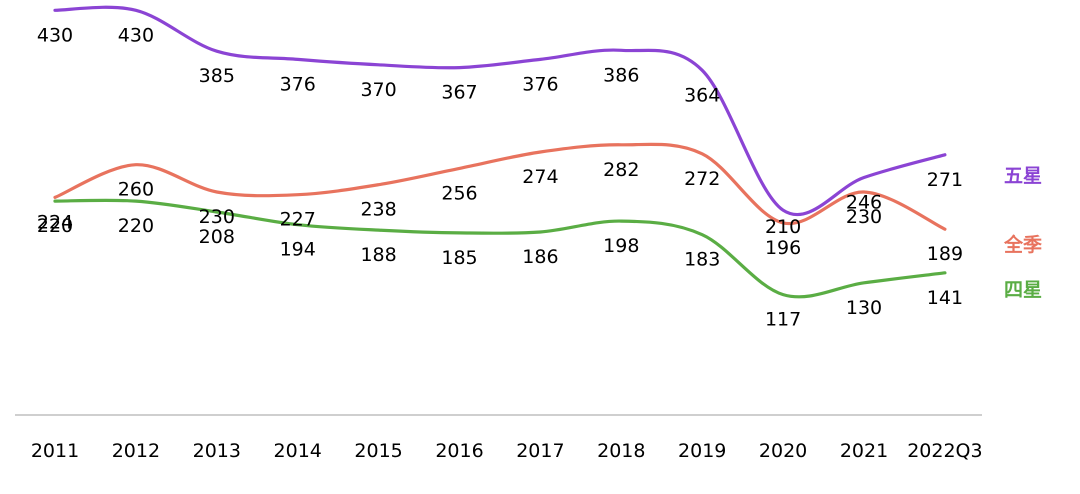 Image resolution: width=1080 pixels, height=494 pixels. Describe the element at coordinates (136, 190) in the screenshot. I see `data-label: 260` at that location.